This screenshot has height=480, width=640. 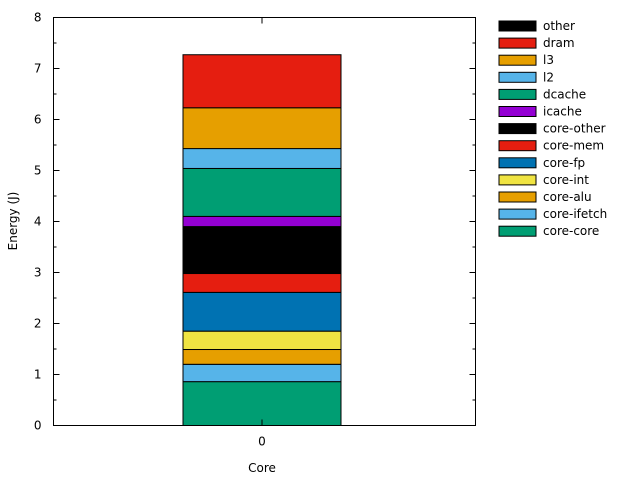 What do you see at coordinates (38, 120) in the screenshot?
I see `y-tick-label: 6` at bounding box center [38, 120].